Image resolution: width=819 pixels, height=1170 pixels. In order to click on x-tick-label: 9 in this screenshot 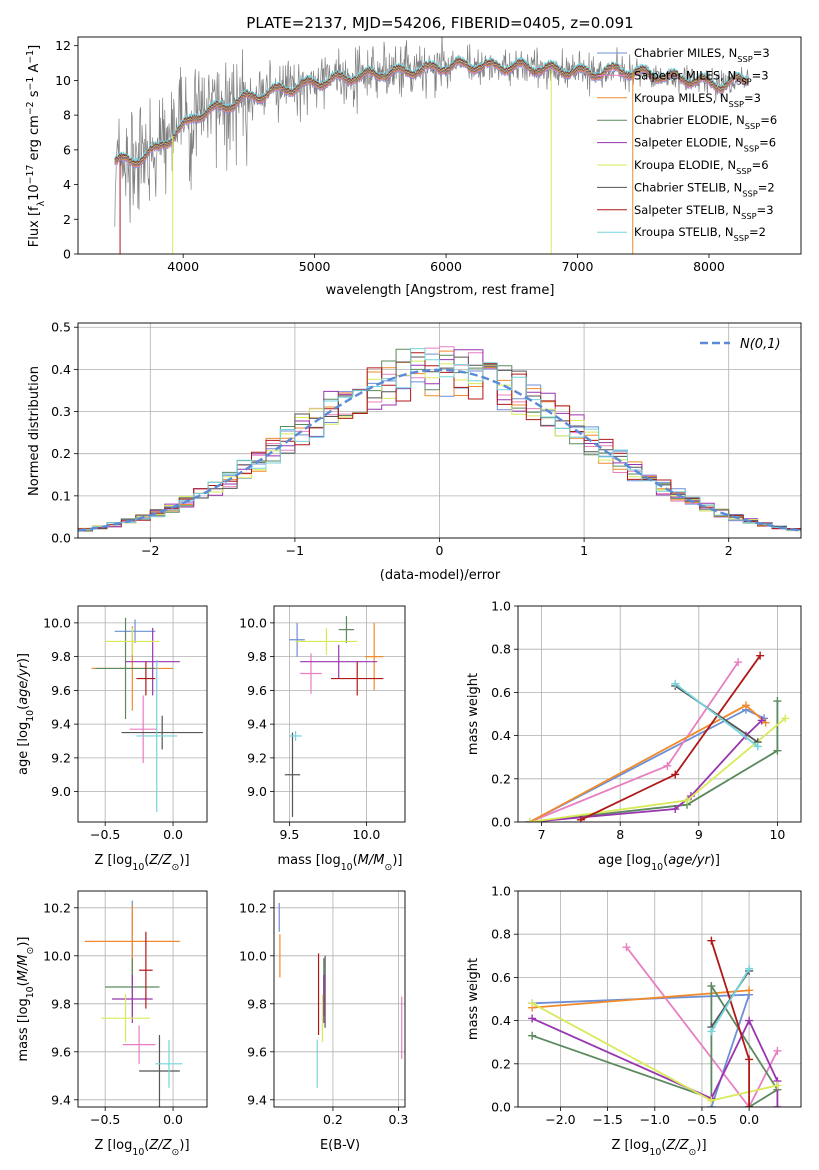, I will do `click(699, 834)`.